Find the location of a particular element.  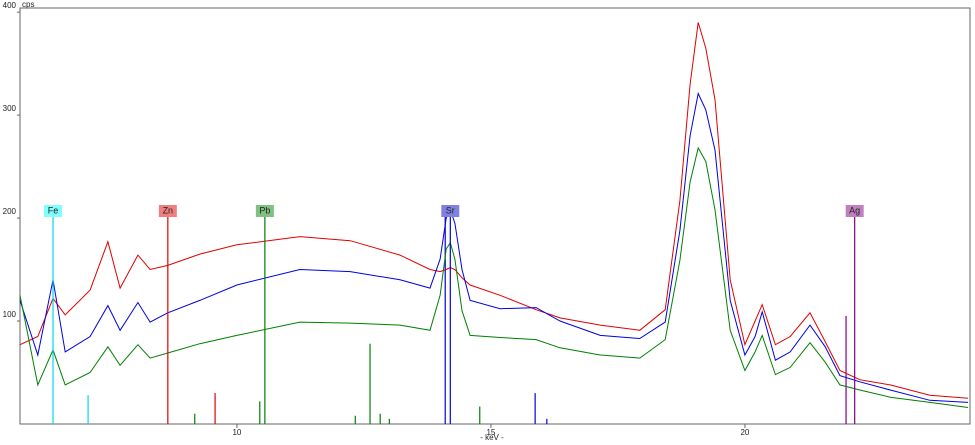

element-label: Fe is located at coordinates (53, 210).